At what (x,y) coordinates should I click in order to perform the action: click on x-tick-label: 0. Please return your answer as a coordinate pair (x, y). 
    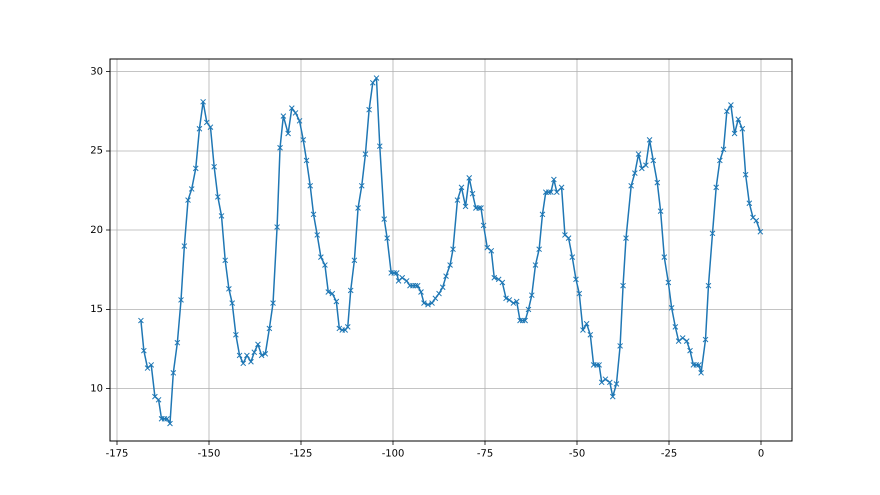
    Looking at the image, I should click on (761, 454).